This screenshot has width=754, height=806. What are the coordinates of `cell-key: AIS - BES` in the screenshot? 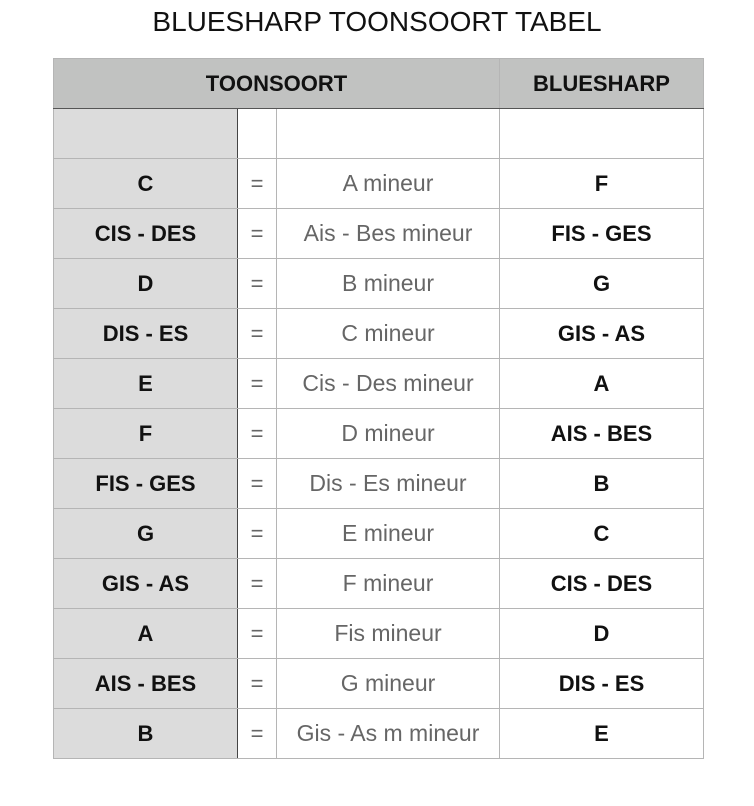 It's located at (145, 683).